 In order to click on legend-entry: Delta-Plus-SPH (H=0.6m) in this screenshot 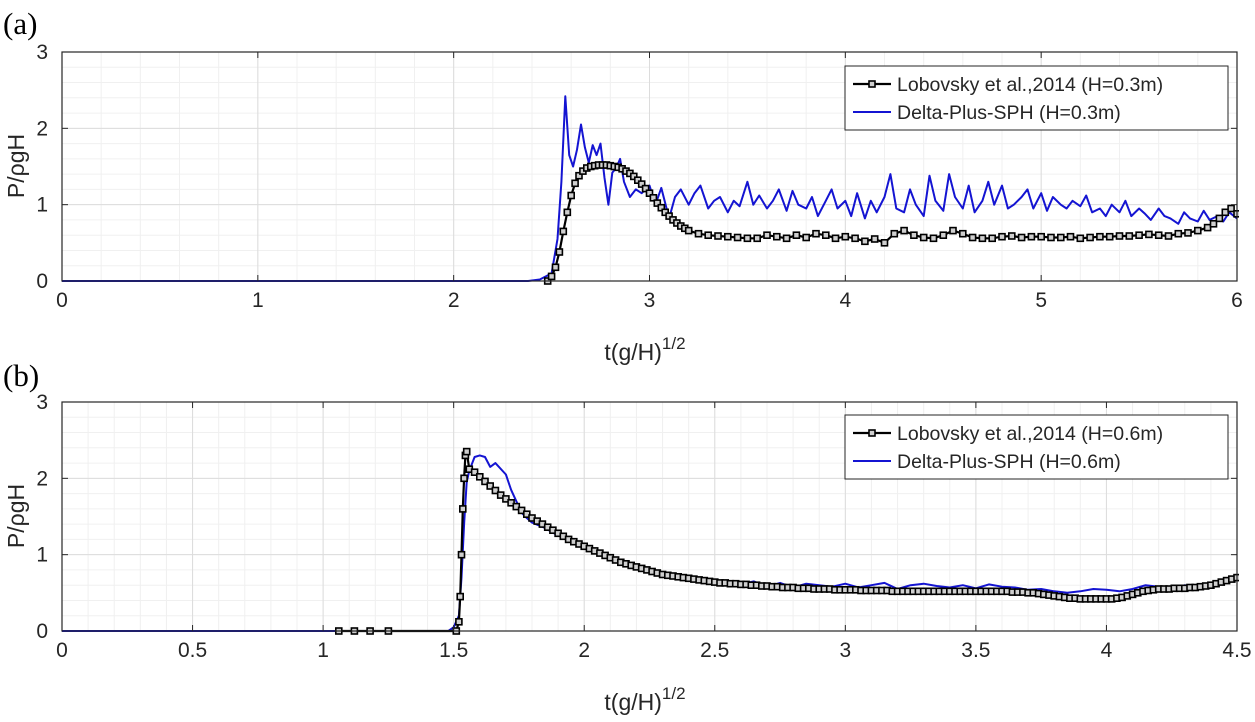, I will do `click(987, 462)`.